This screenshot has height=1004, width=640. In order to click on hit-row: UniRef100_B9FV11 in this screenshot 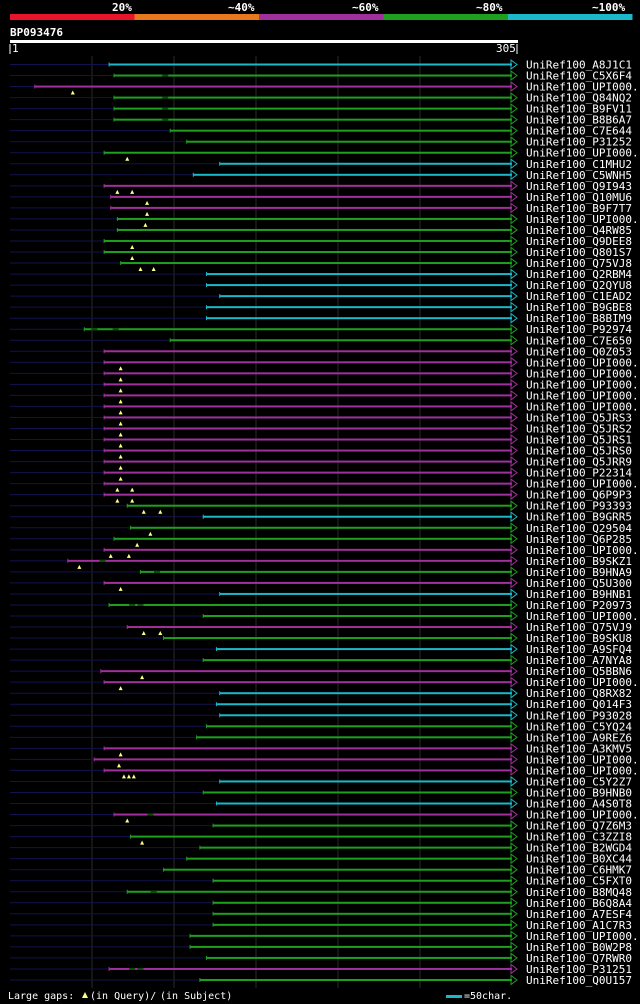, I will do `click(321, 109)`.